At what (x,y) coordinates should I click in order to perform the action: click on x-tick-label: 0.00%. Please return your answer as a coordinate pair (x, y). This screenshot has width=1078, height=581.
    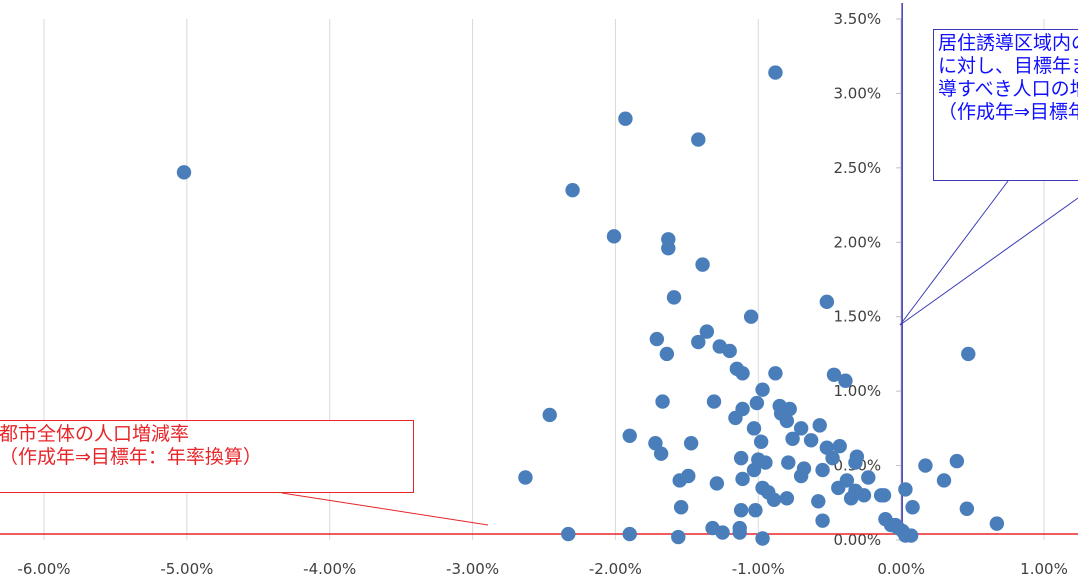
    Looking at the image, I should click on (901, 569).